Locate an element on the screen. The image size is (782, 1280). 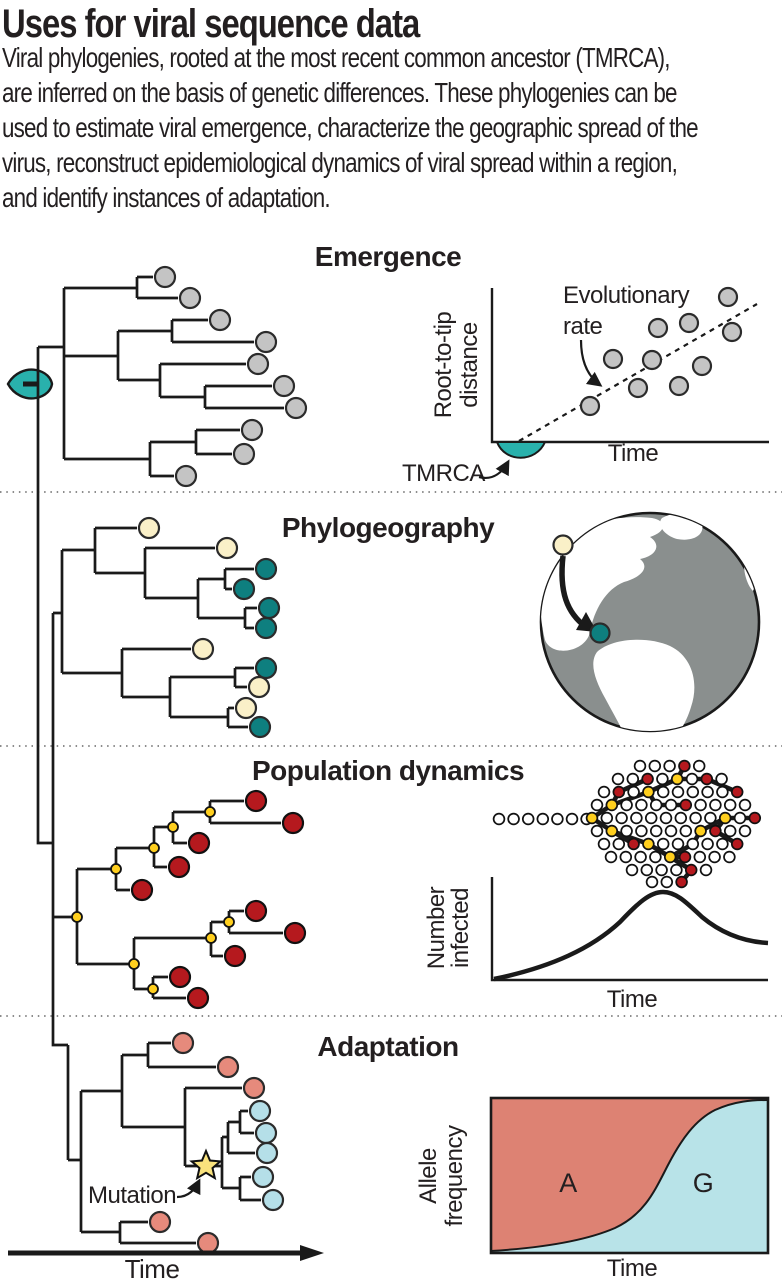
time-axis-arrowhead is located at coordinates (312, 1253).